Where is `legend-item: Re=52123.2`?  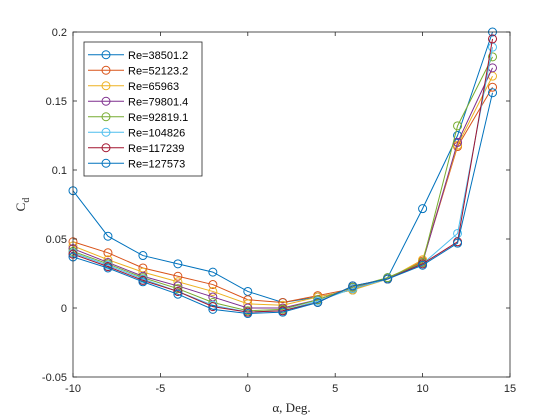
legend-item: Re=52123.2 is located at coordinates (138, 71).